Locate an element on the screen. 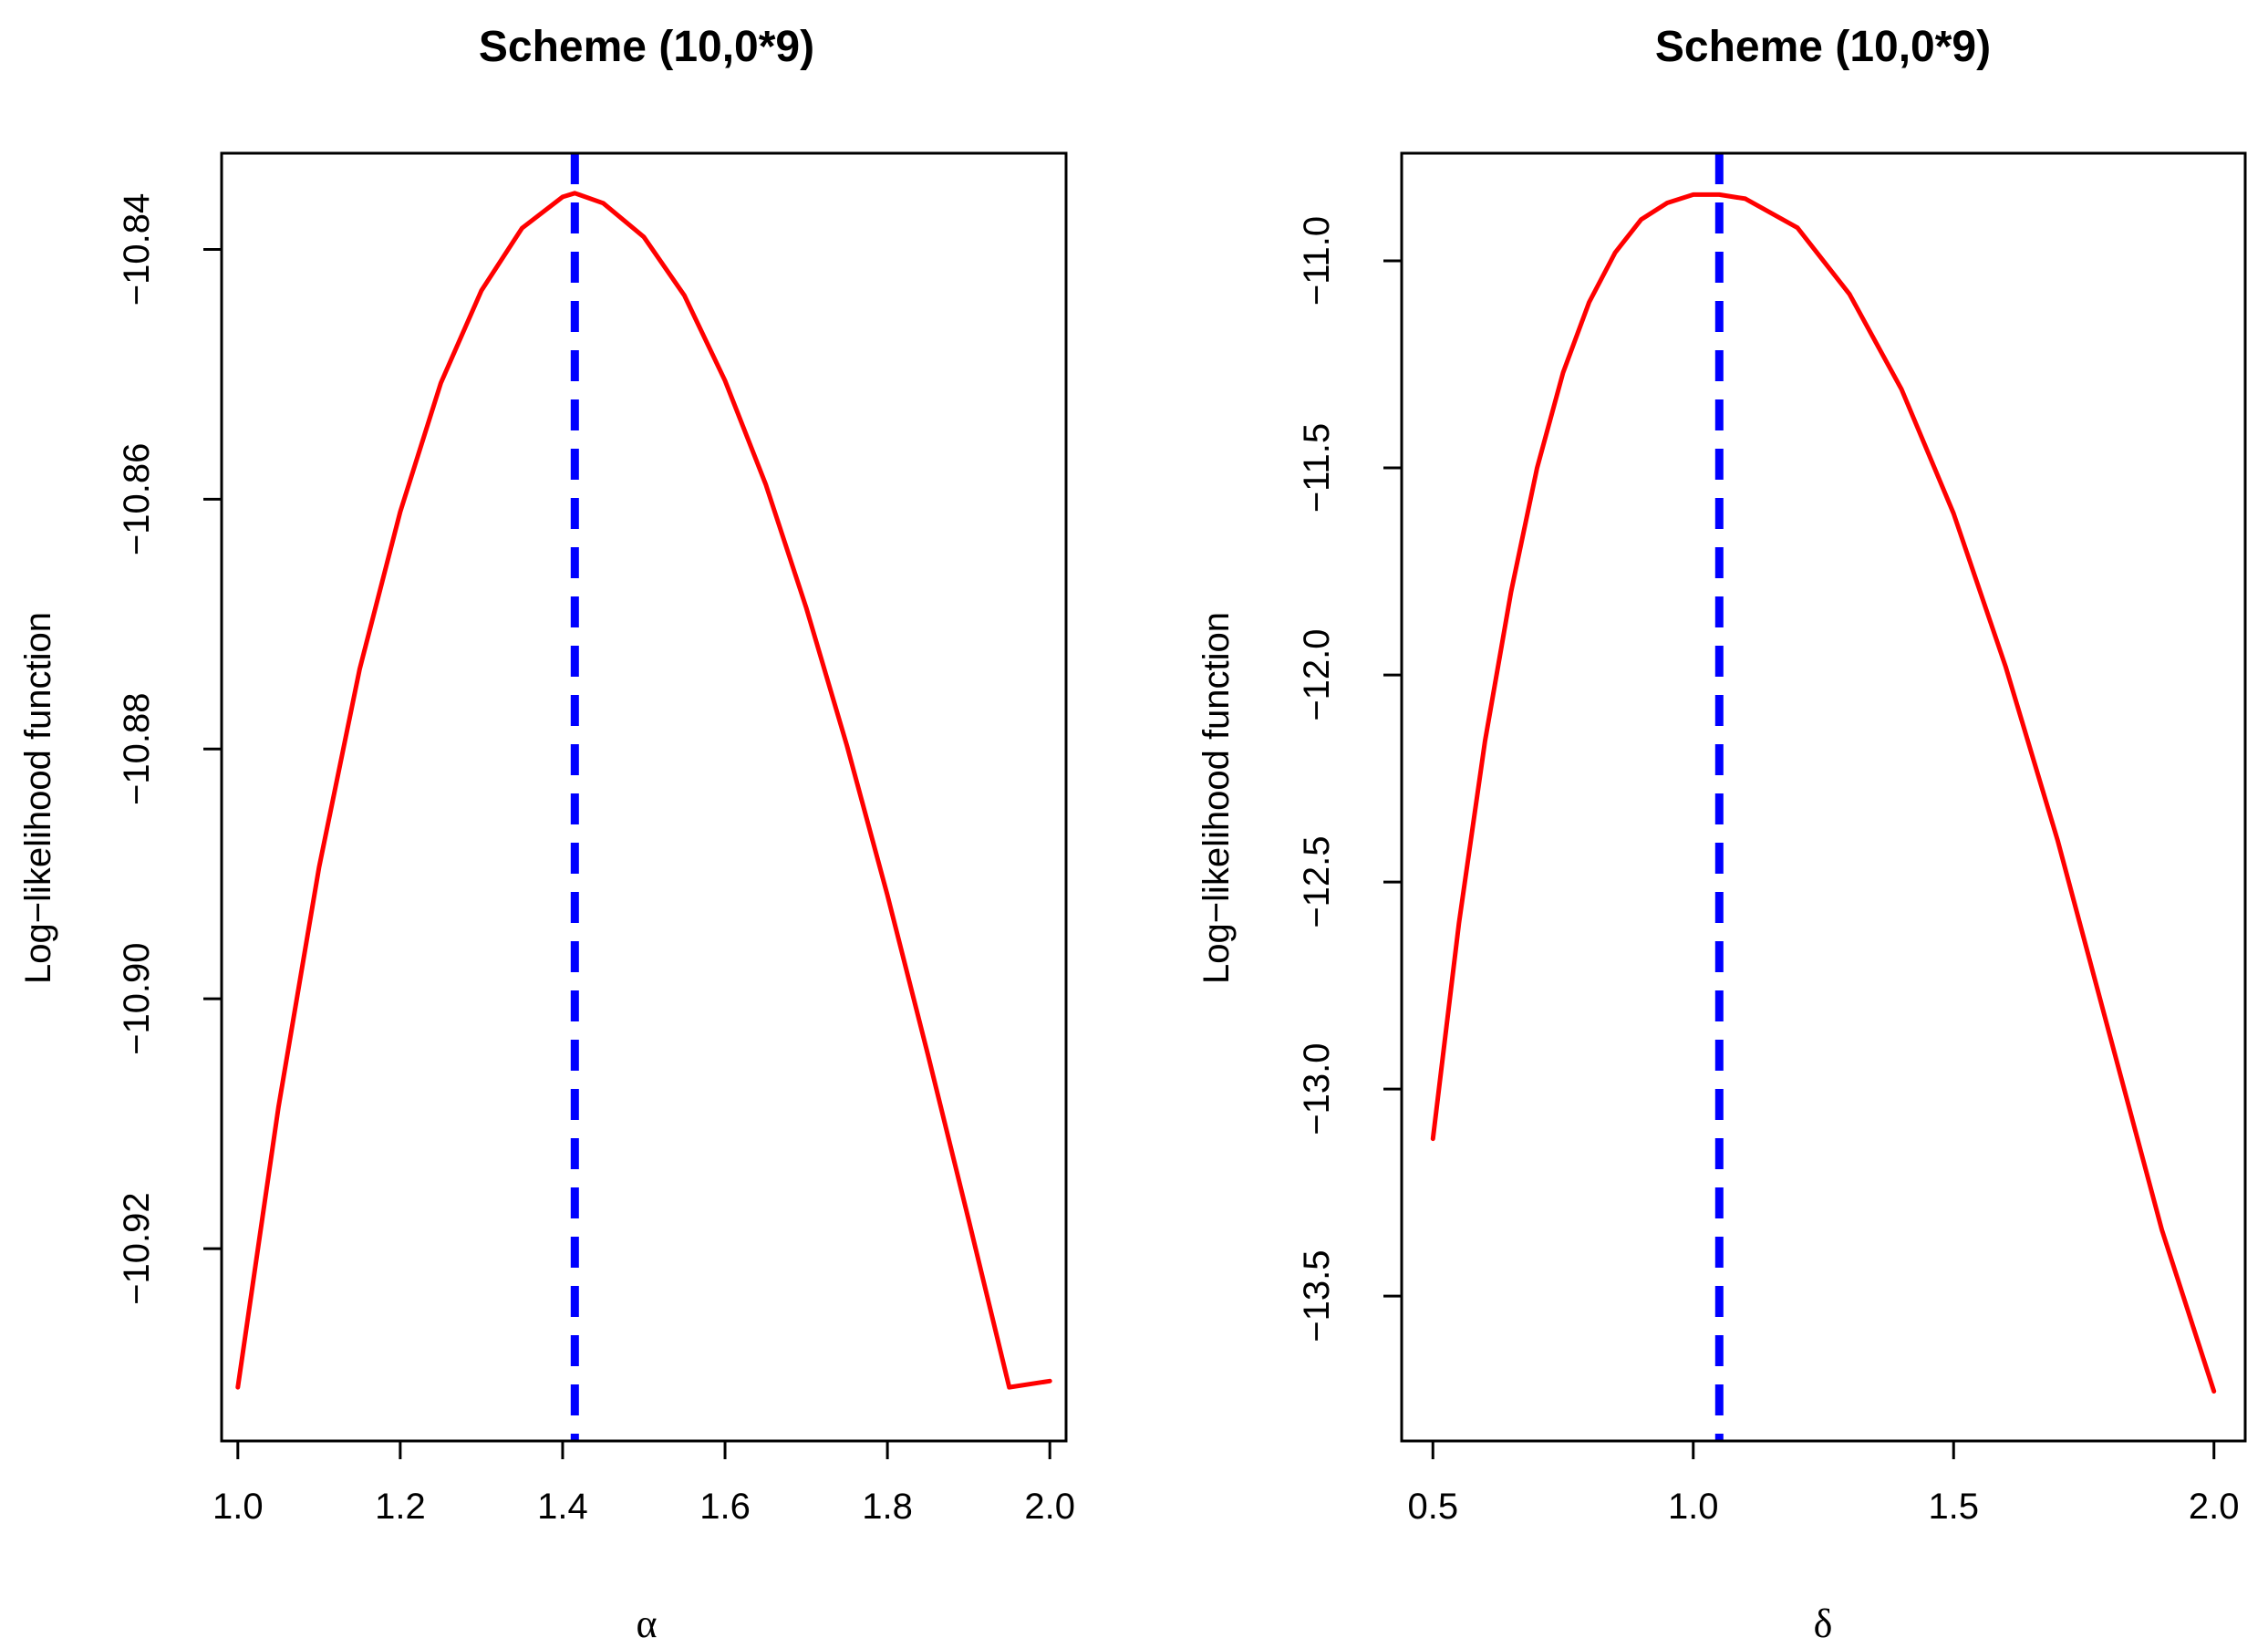  y-tick-label: −12.0 is located at coordinates (1317, 674).